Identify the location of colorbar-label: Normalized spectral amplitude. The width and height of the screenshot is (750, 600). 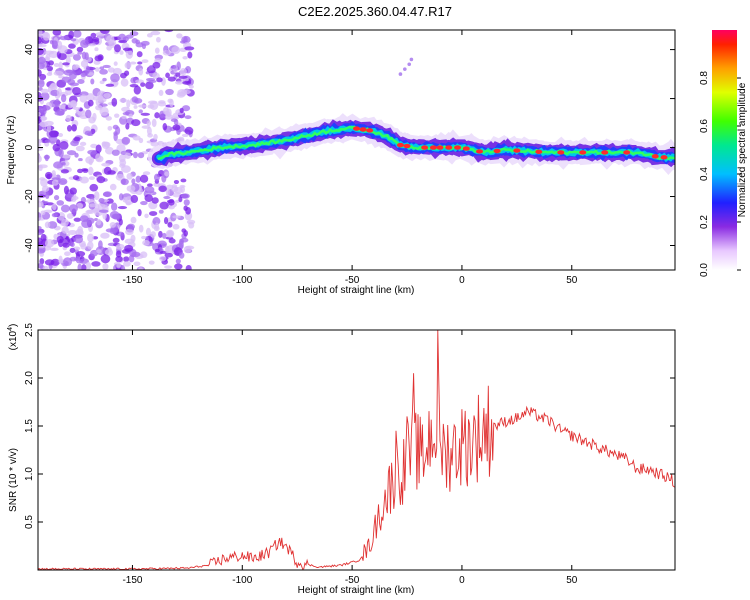
(742, 149).